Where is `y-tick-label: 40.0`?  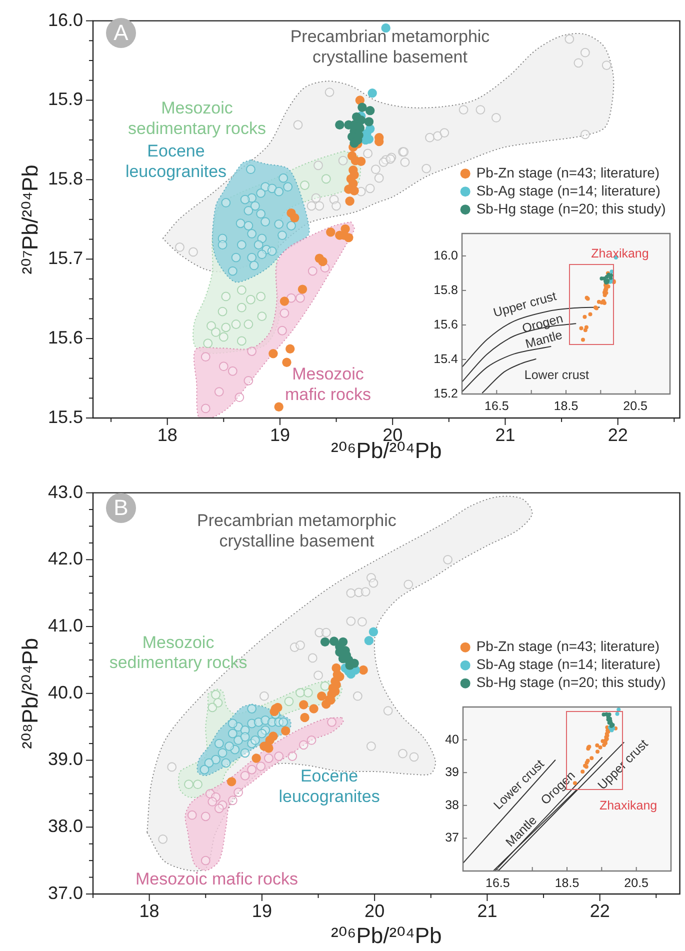
y-tick-label: 40.0 is located at coordinates (65, 692).